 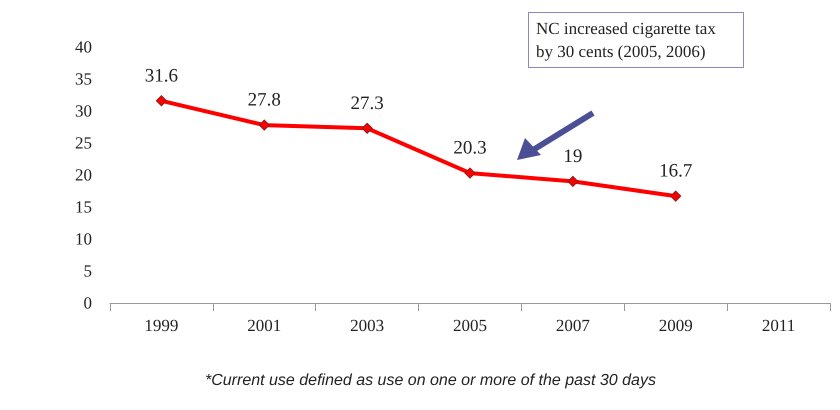 I want to click on data-label: 19, so click(x=572, y=156).